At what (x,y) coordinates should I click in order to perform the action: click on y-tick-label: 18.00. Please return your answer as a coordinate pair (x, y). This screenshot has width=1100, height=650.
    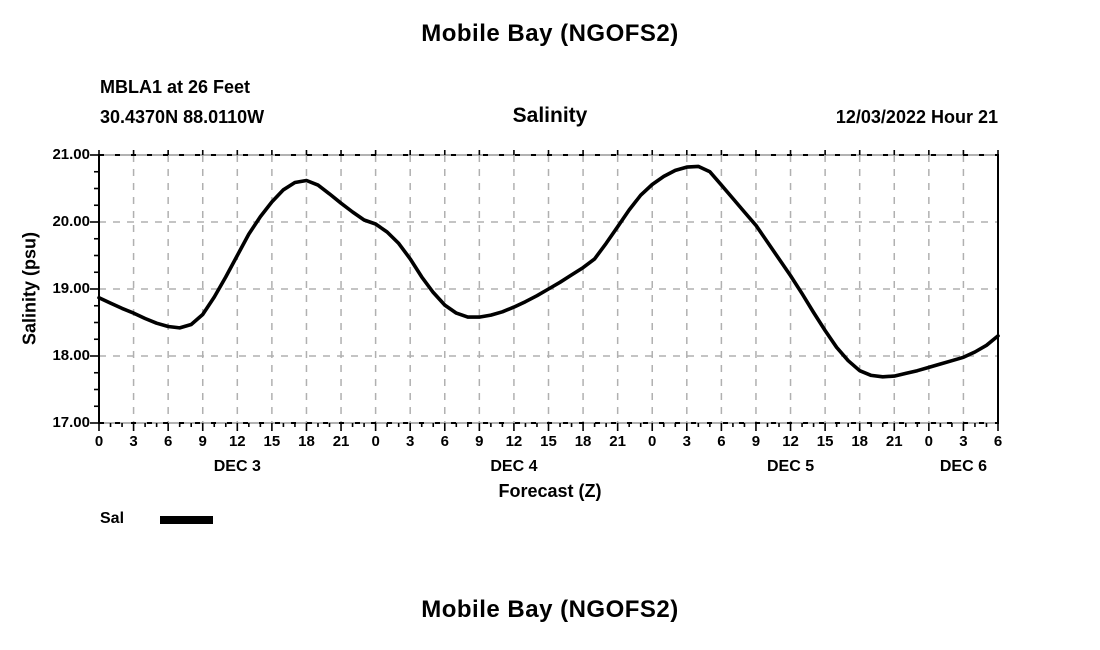
    Looking at the image, I should click on (71, 355).